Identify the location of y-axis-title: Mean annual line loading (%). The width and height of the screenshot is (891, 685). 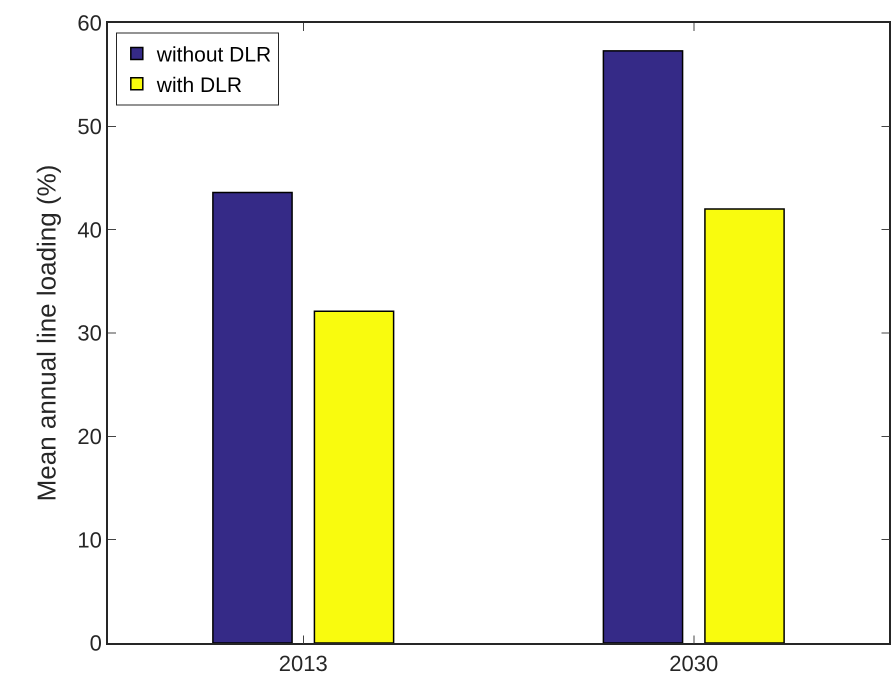
(46, 333).